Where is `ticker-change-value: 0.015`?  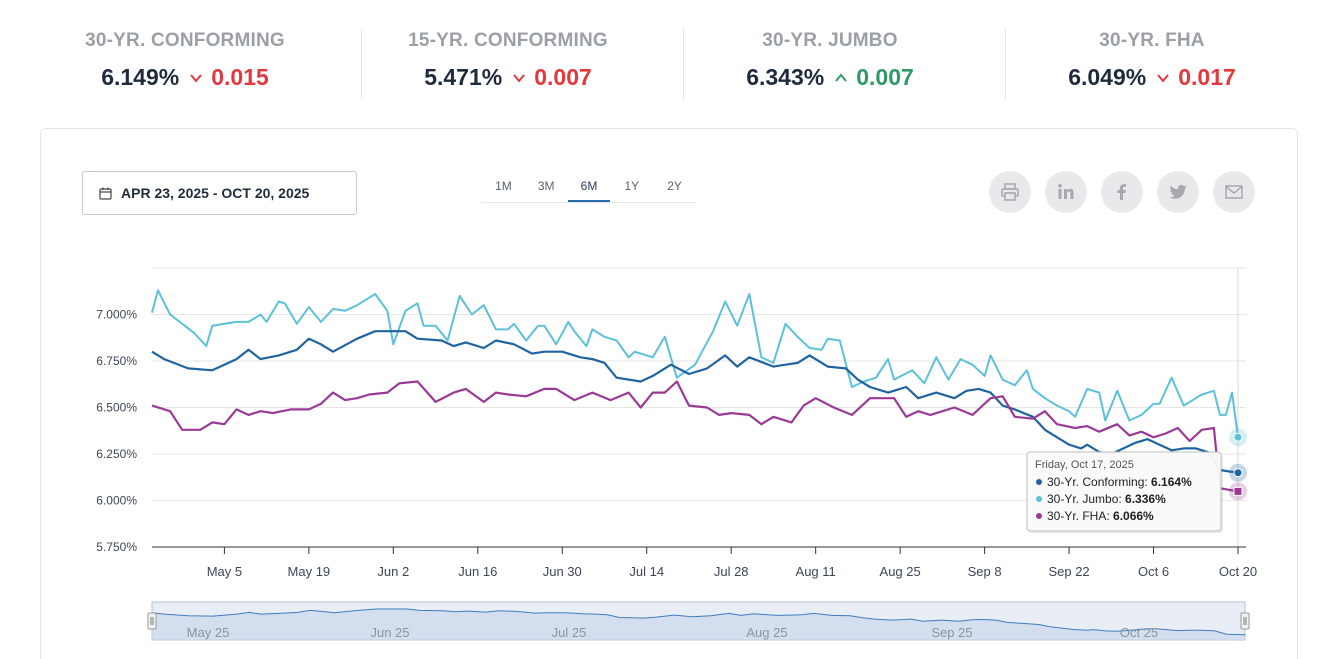
ticker-change-value: 0.015 is located at coordinates (240, 77).